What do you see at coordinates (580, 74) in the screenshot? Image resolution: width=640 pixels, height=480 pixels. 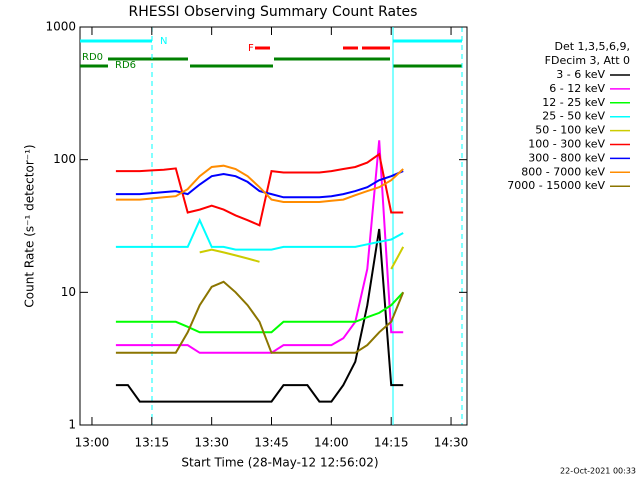 I see `legend-label: 3 - 6 keV` at bounding box center [580, 74].